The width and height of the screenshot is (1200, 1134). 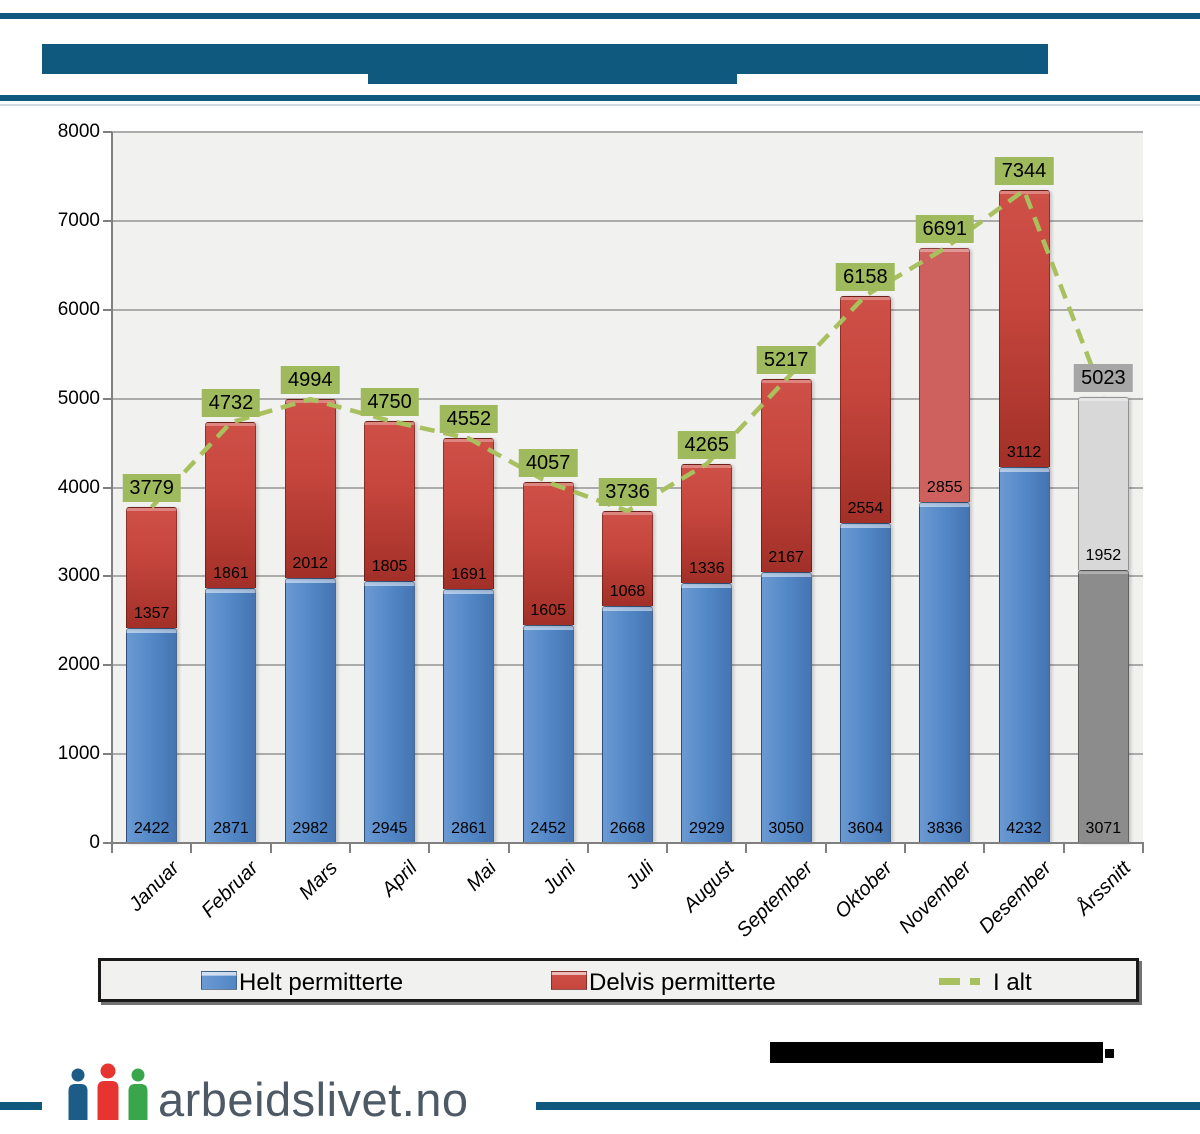 I want to click on total-value-label: 7344, so click(x=1024, y=171).